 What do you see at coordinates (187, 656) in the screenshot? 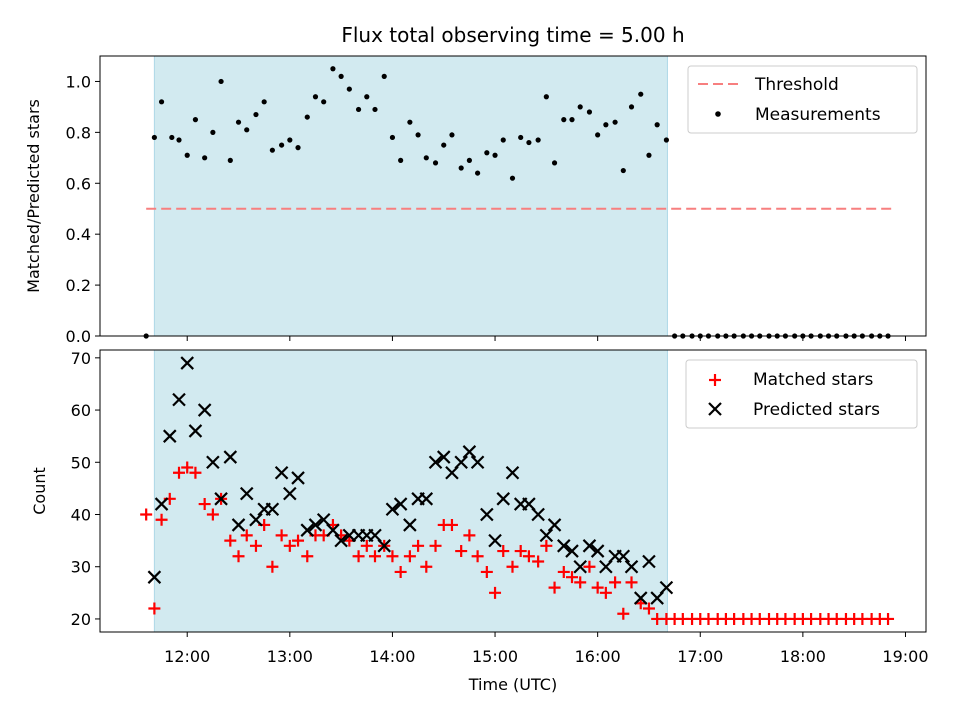
I see `x-tick-label: 12:00` at bounding box center [187, 656].